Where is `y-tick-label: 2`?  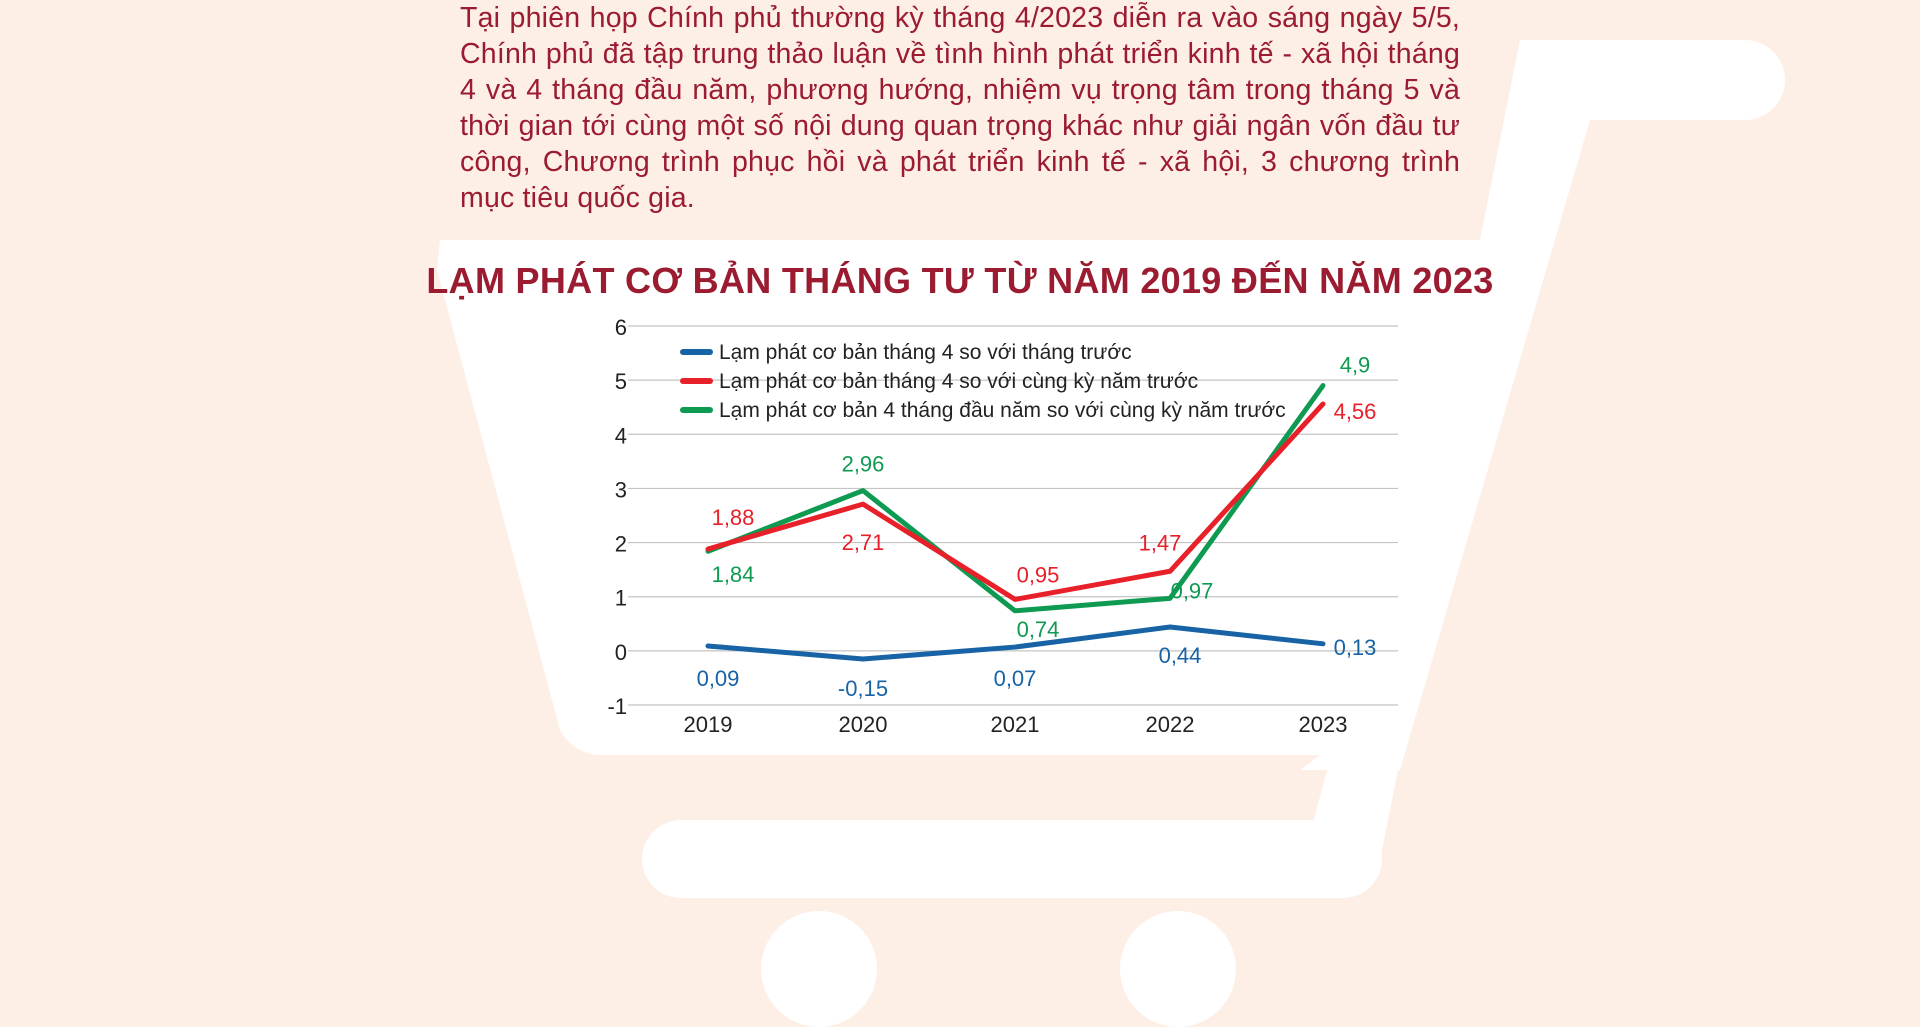
y-tick-label: 2 is located at coordinates (621, 544).